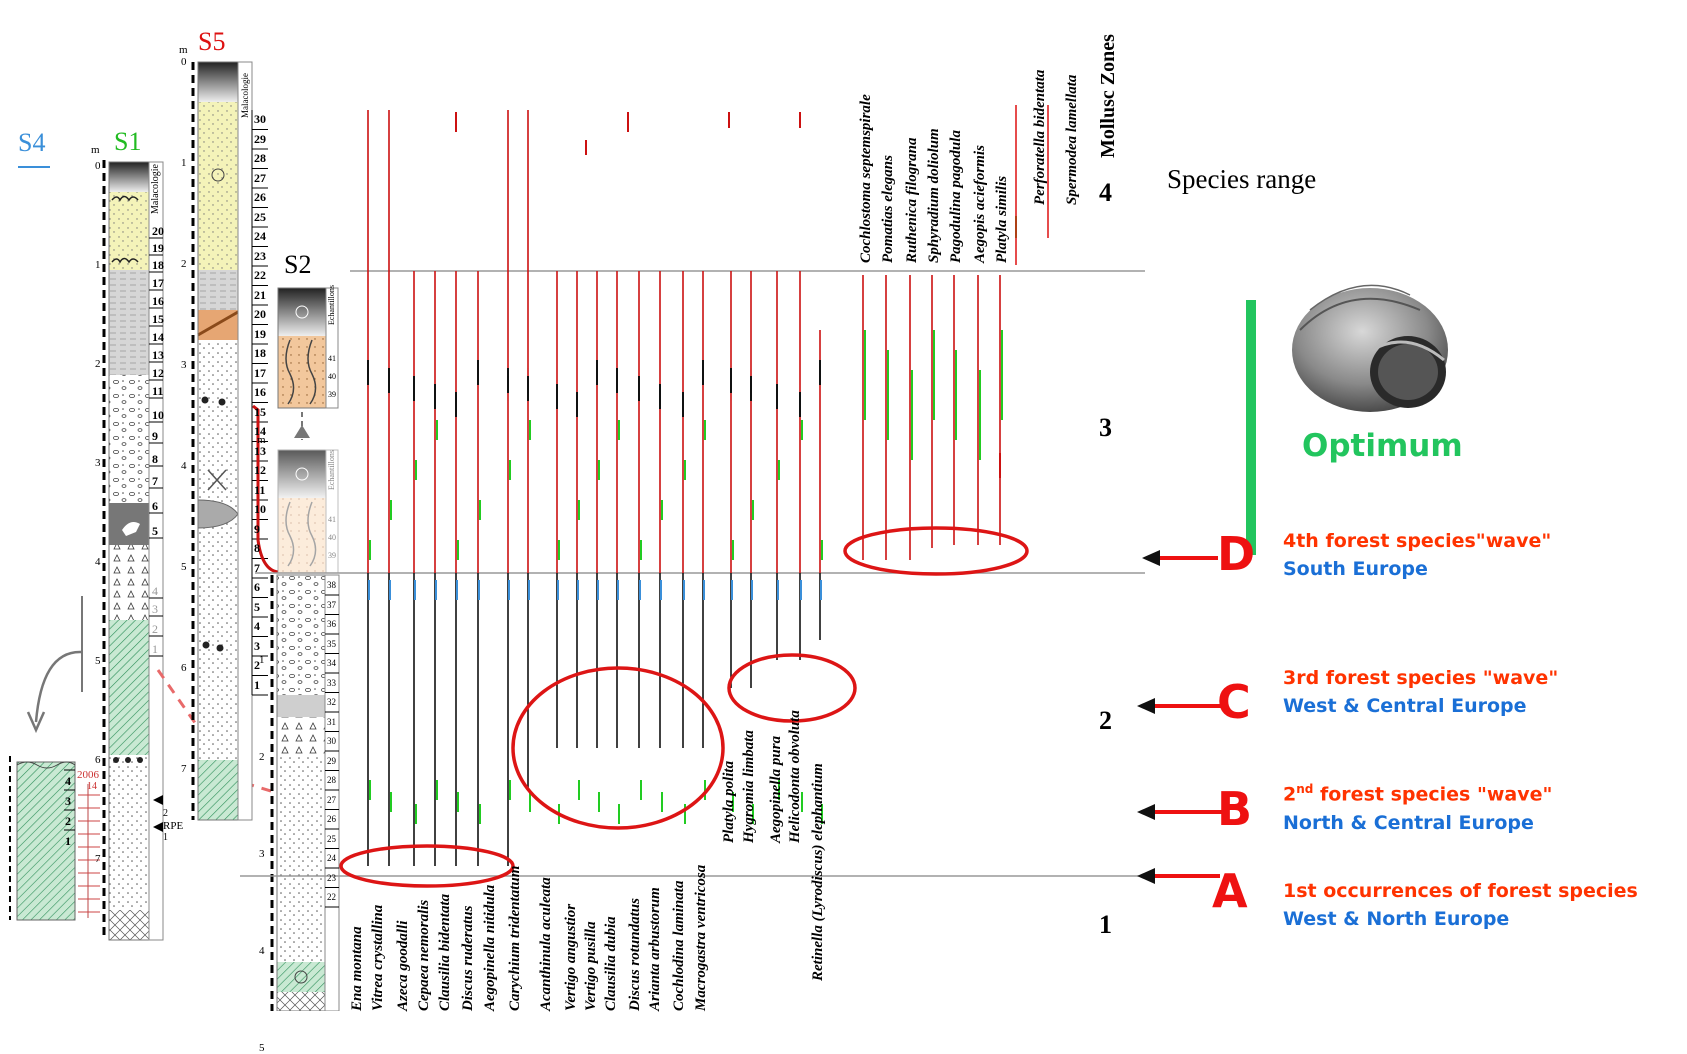 The width and height of the screenshot is (1687, 1054). I want to click on s5-malacologie-label: Malacologie, so click(245, 95).